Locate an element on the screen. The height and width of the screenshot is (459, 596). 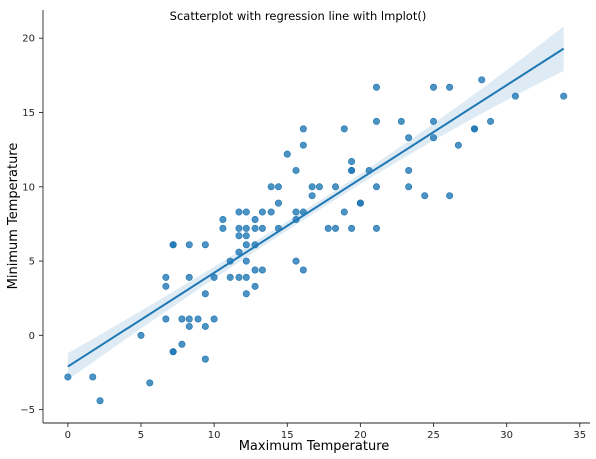
x-tick-label: 0 is located at coordinates (68, 435).